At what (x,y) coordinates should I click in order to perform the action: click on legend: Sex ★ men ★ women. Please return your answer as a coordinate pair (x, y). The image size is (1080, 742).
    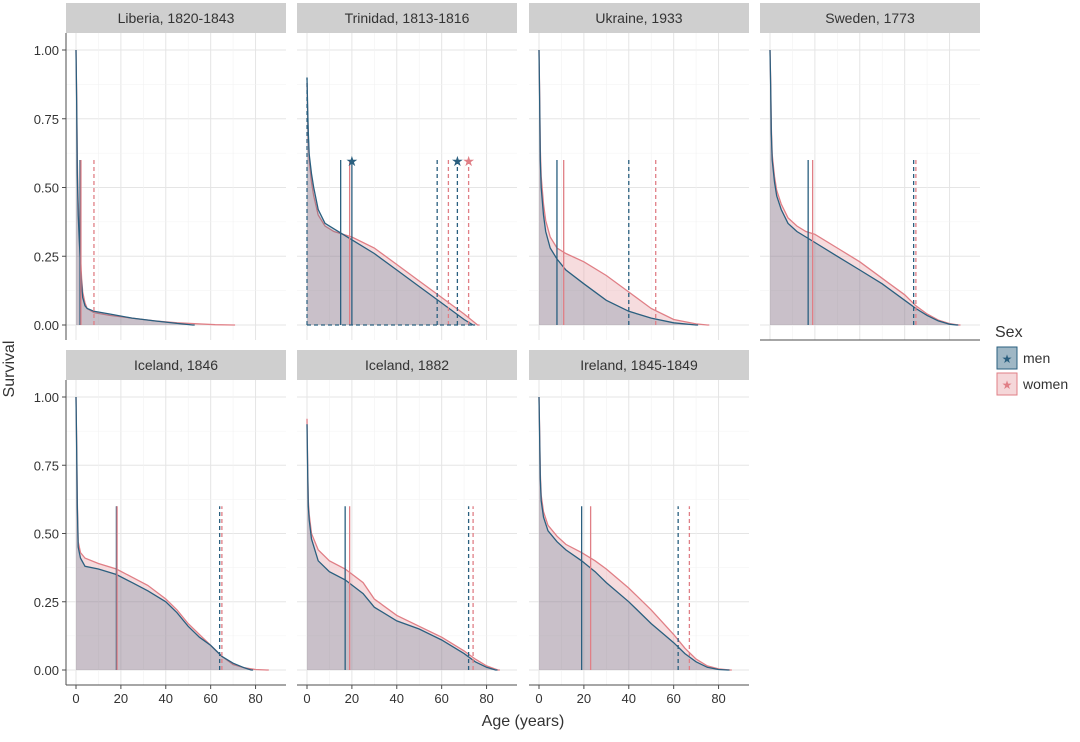
    Looking at the image, I should click on (1031, 360).